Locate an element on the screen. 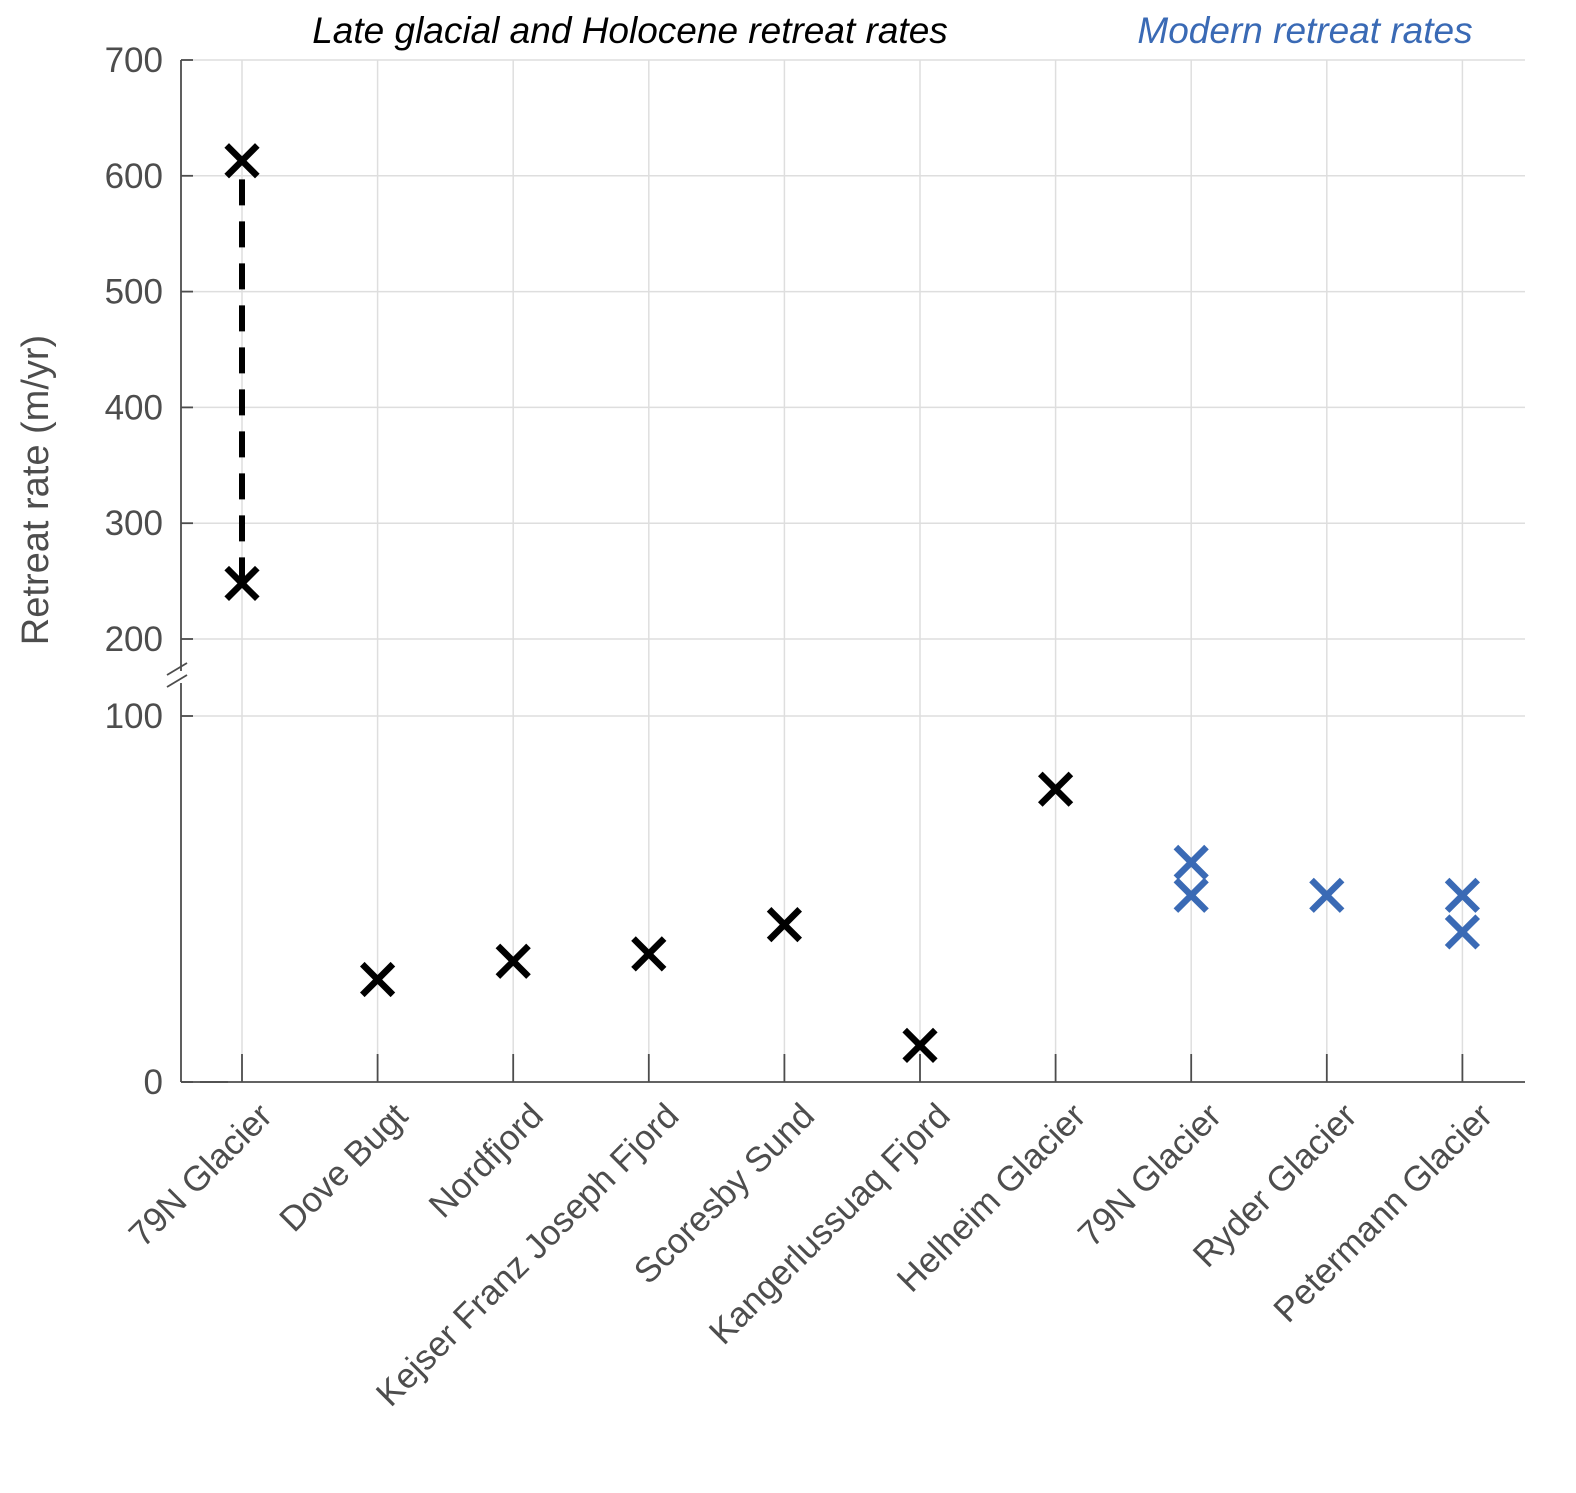 The image size is (1576, 1493). header-late-glacial: Late glacial and Holocene retreat rates is located at coordinates (630, 30).